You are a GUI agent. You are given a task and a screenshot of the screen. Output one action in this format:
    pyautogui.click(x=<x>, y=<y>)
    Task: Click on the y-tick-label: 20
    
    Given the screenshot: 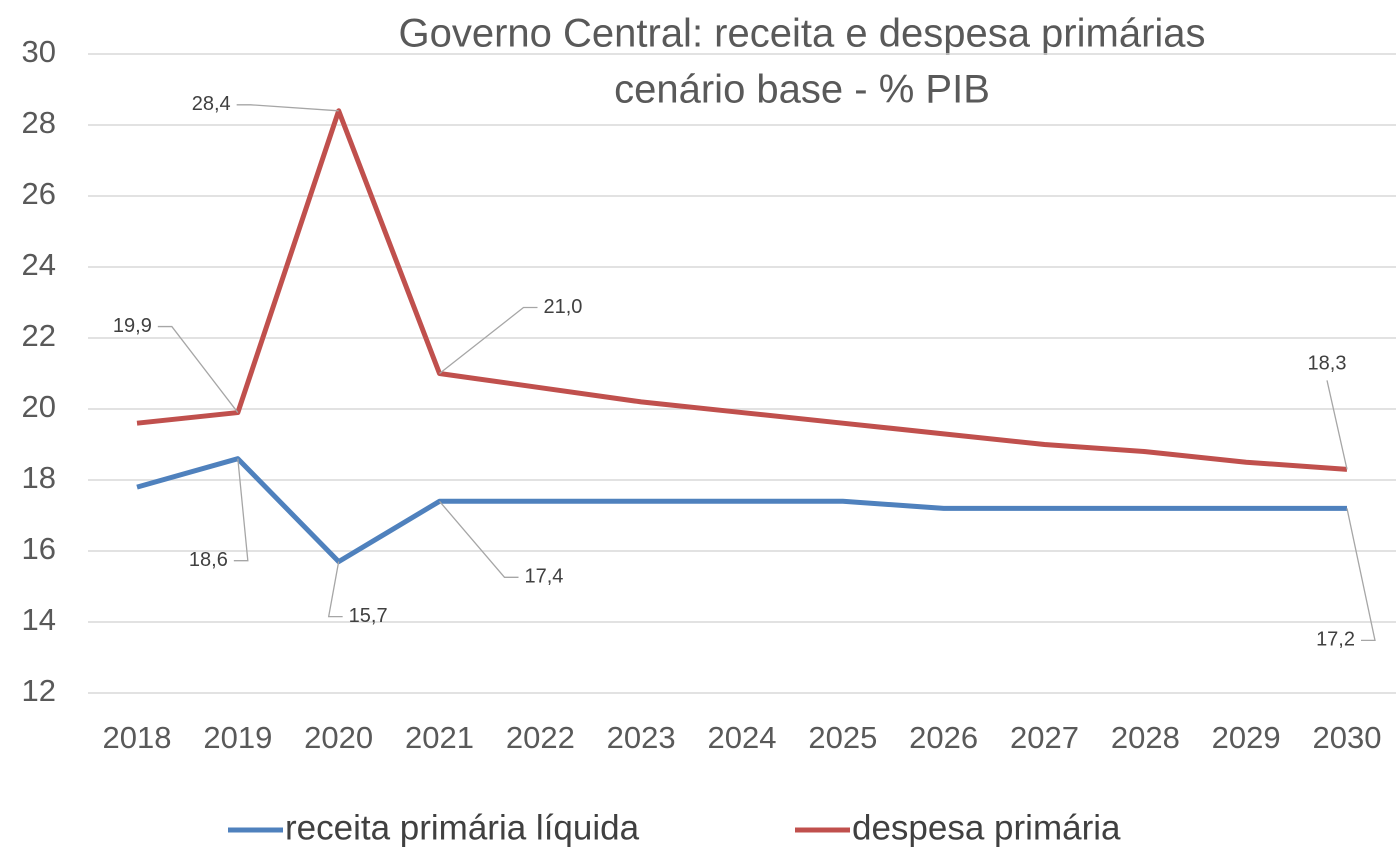 What is the action you would take?
    pyautogui.click(x=39, y=406)
    